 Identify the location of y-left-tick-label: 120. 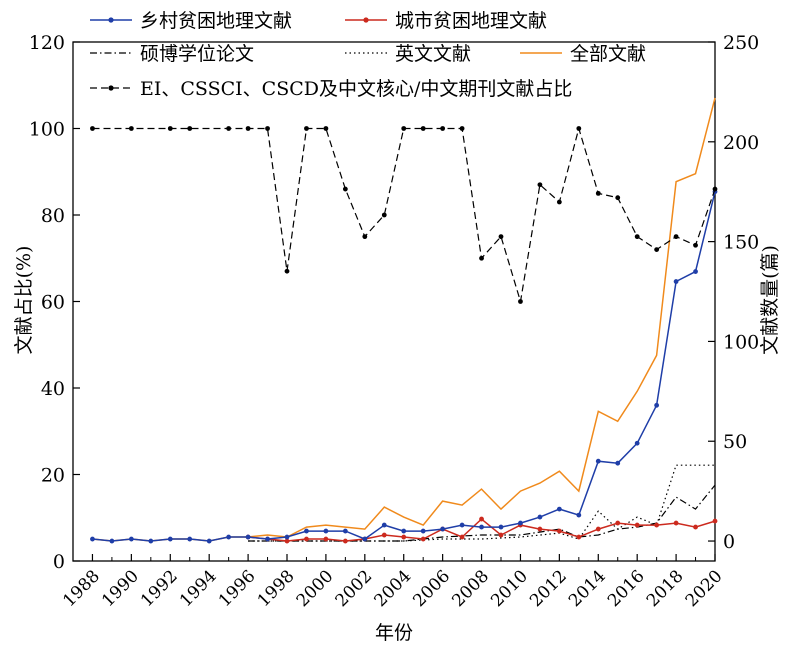
(47, 43).